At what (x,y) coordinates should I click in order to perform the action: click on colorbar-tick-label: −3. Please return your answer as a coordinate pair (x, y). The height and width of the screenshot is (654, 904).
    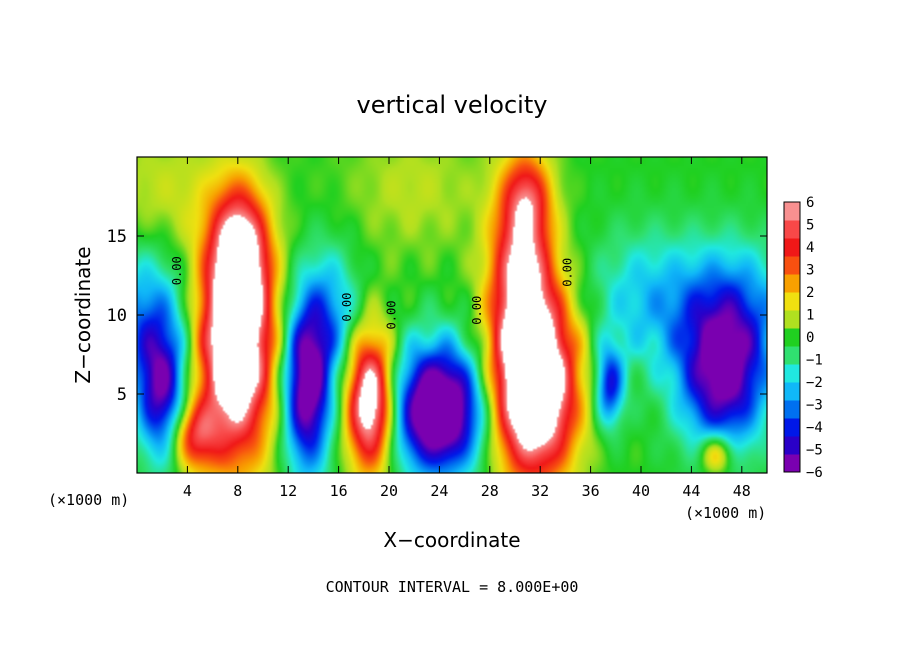
    Looking at the image, I should click on (814, 406).